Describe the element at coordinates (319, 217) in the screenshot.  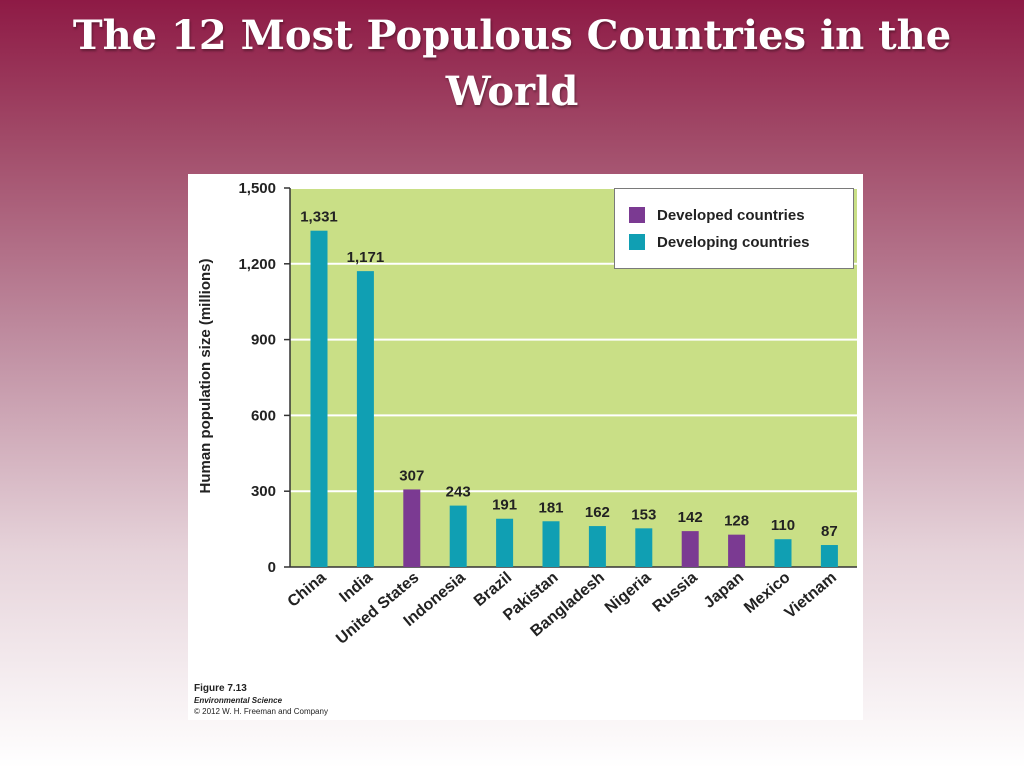
I see `bar-value-label: 1,331` at that location.